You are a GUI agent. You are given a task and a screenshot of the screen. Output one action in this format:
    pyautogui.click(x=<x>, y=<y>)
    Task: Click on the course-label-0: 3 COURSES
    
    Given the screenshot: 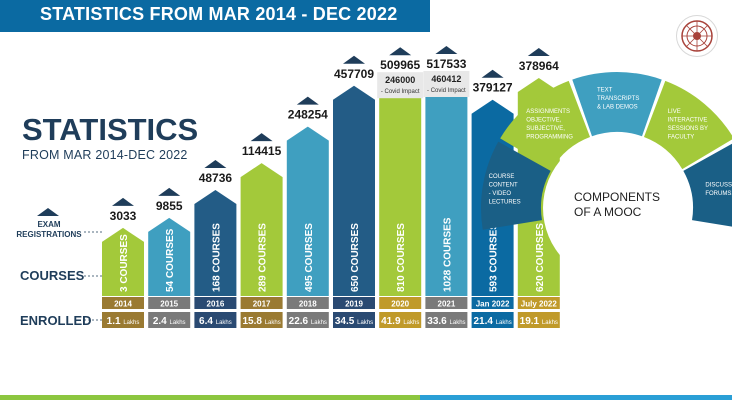 What is the action you would take?
    pyautogui.click(x=124, y=263)
    